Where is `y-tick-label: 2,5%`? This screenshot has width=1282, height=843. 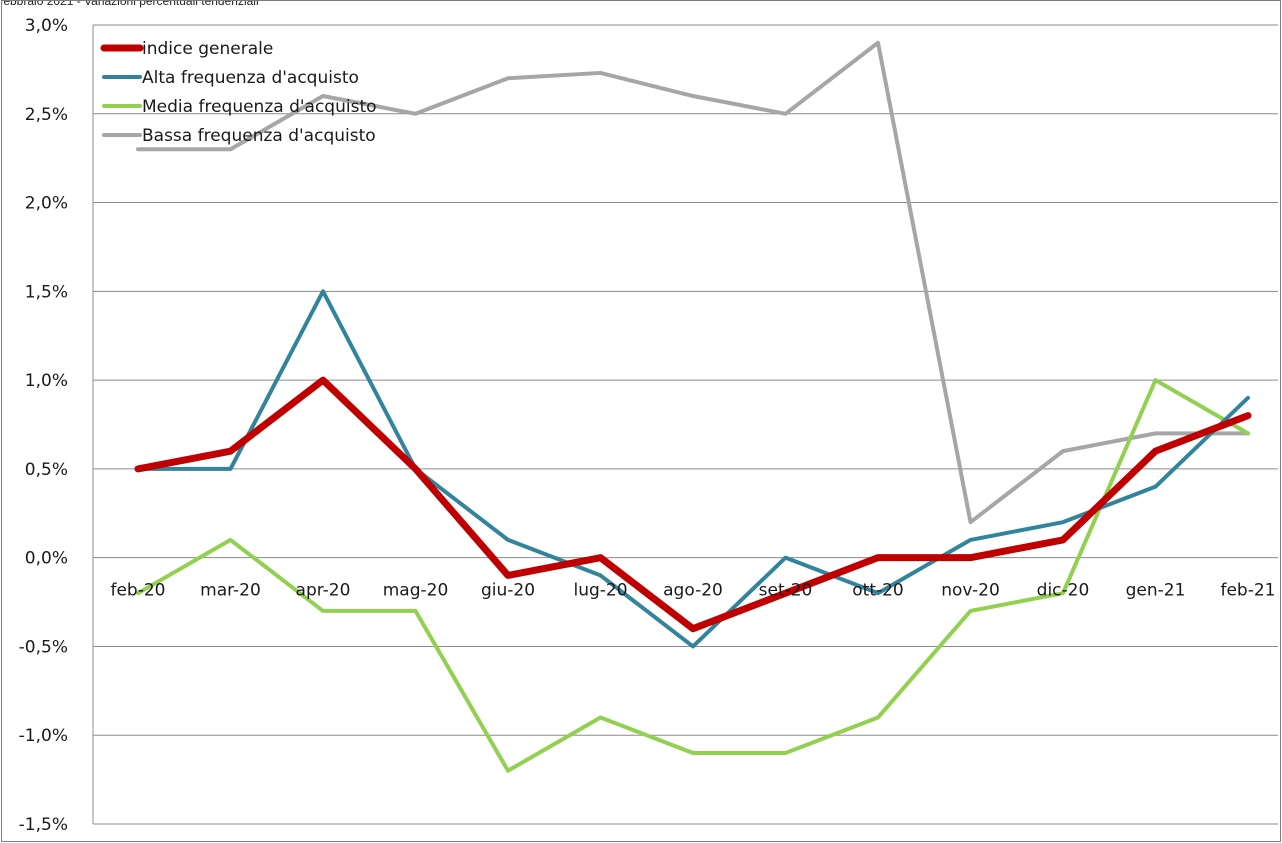 y-tick-label: 2,5% is located at coordinates (46, 115).